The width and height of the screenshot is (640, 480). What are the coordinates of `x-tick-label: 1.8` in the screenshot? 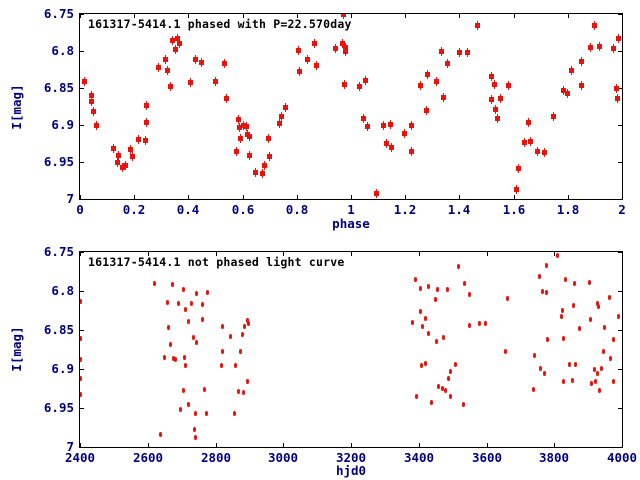 It's located at (568, 209).